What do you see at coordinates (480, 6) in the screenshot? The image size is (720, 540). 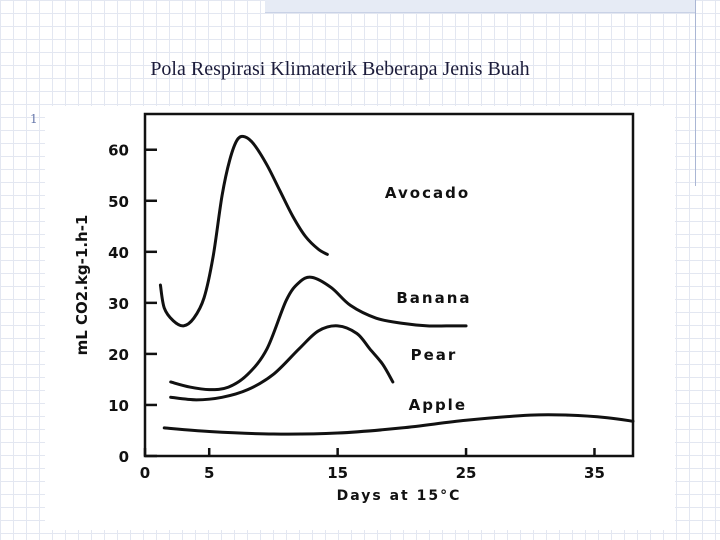 I see `header-band` at bounding box center [480, 6].